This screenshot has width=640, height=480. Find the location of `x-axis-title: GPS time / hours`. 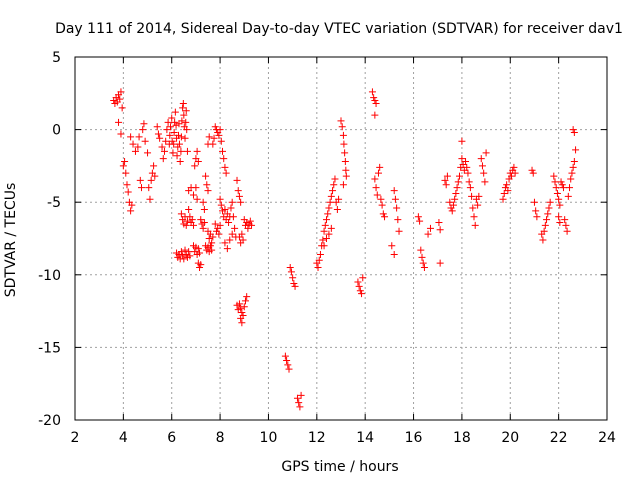

x-axis-title: GPS time / hours is located at coordinates (339, 467).